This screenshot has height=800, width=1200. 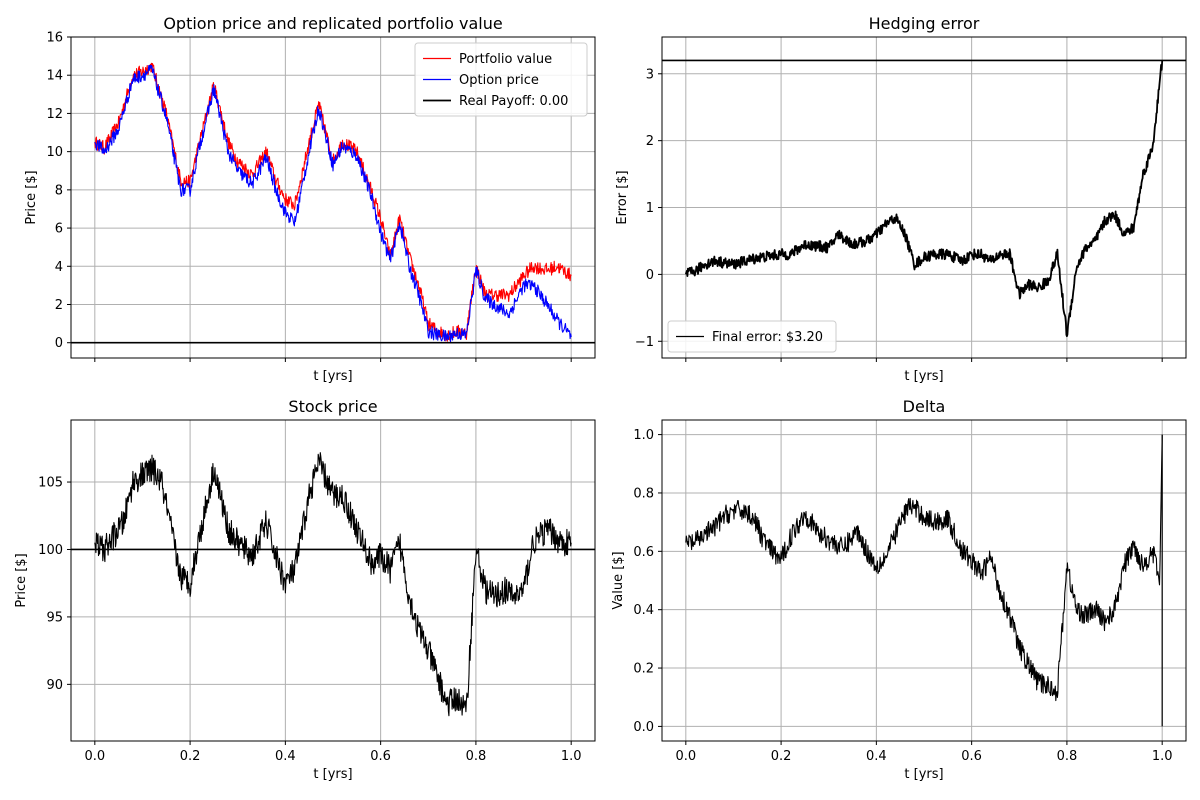 I want to click on y-tick-label: 8, so click(x=59, y=190).